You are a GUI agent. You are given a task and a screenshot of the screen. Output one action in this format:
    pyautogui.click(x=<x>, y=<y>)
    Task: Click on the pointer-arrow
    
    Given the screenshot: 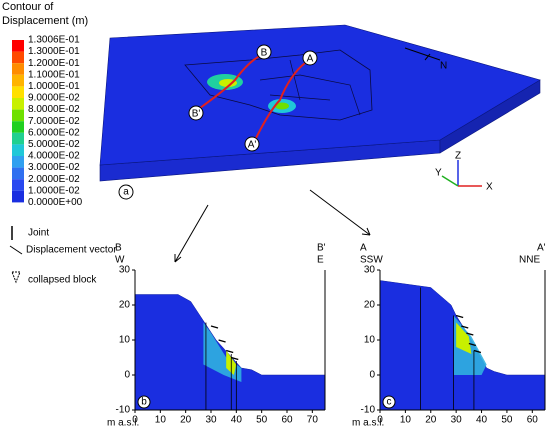 What is the action you would take?
    pyautogui.click(x=191, y=233)
    